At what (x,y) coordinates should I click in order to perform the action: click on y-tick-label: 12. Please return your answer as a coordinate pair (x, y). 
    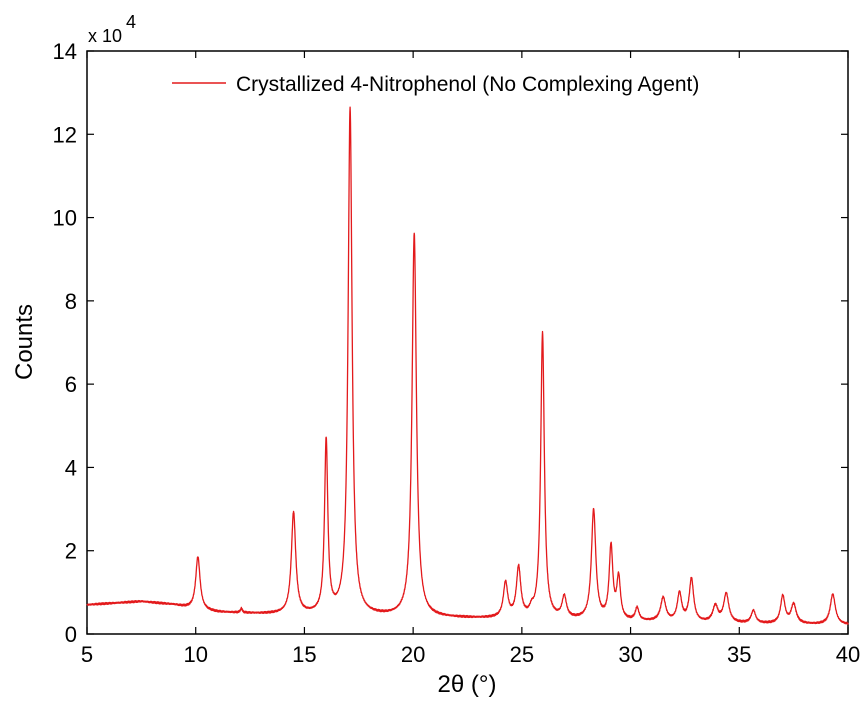
    Looking at the image, I should click on (65, 134).